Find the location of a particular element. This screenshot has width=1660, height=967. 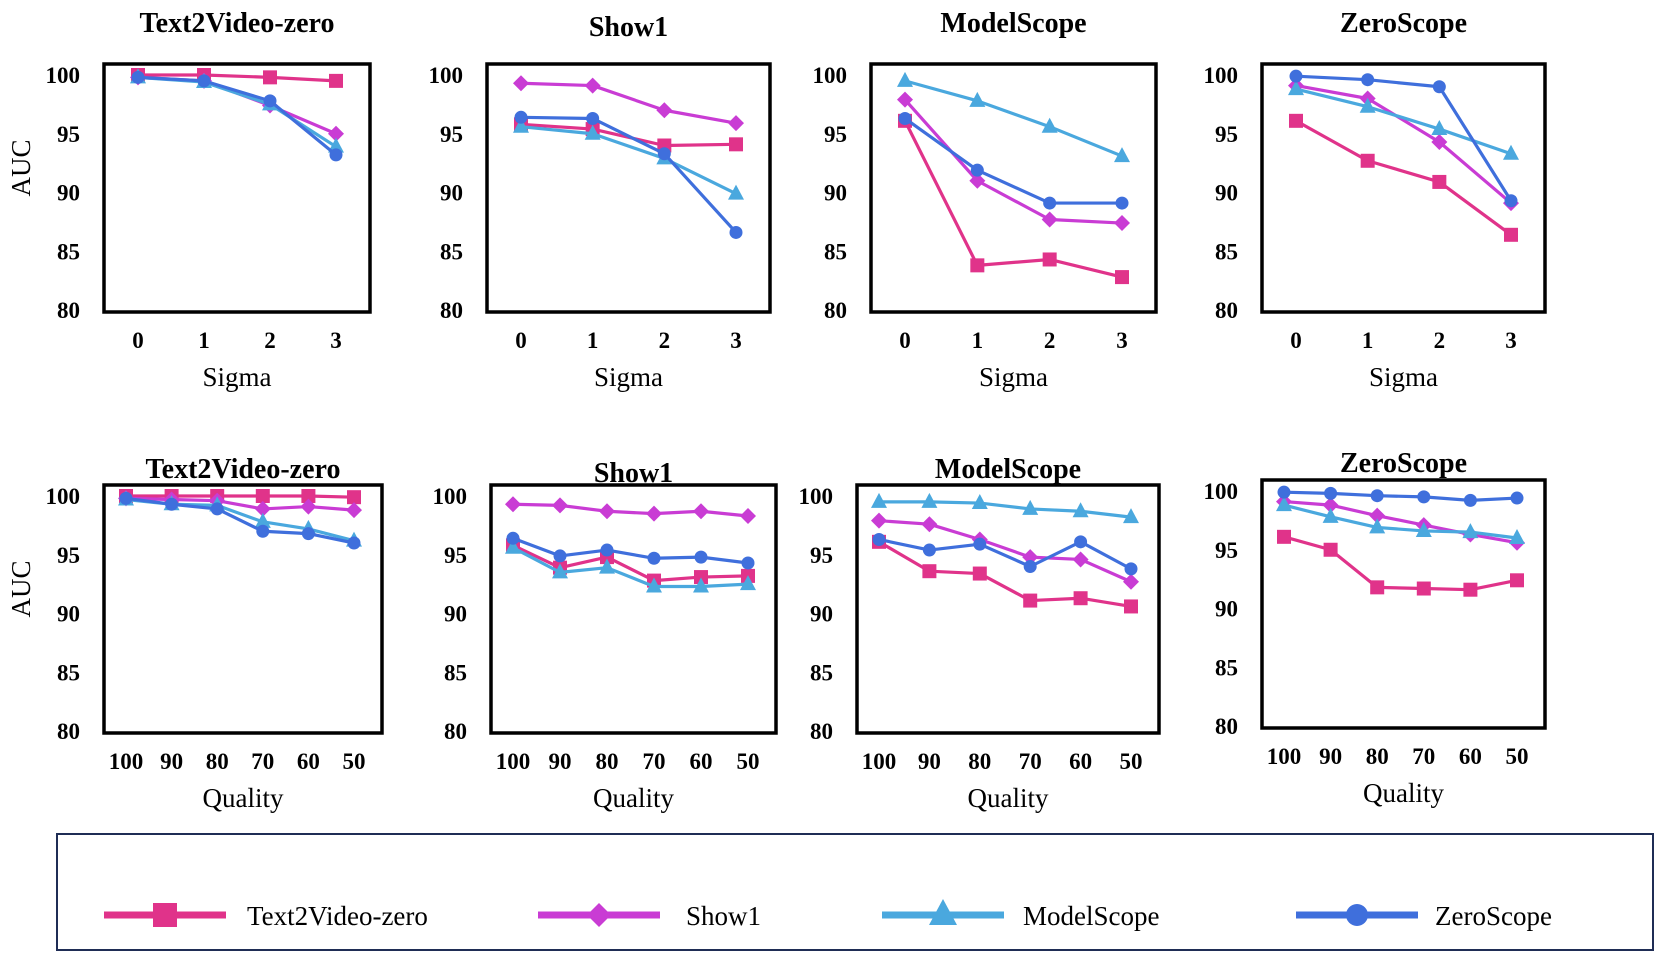

chart-panel-4: ZeroScope 80 85 90 95 100 0 1 2 3 Sigma is located at coordinates (1375, 200).